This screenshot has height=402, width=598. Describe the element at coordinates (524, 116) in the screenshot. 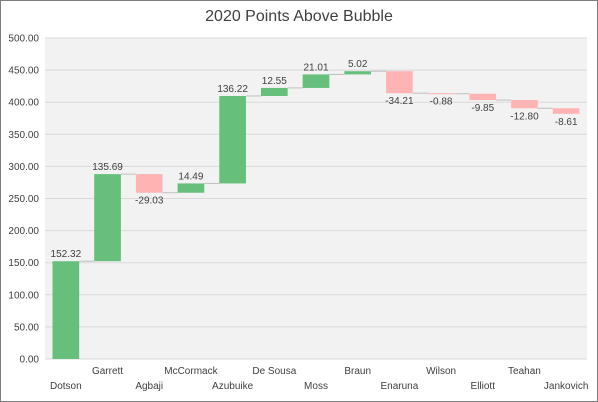

I see `data-label: -12.80` at that location.